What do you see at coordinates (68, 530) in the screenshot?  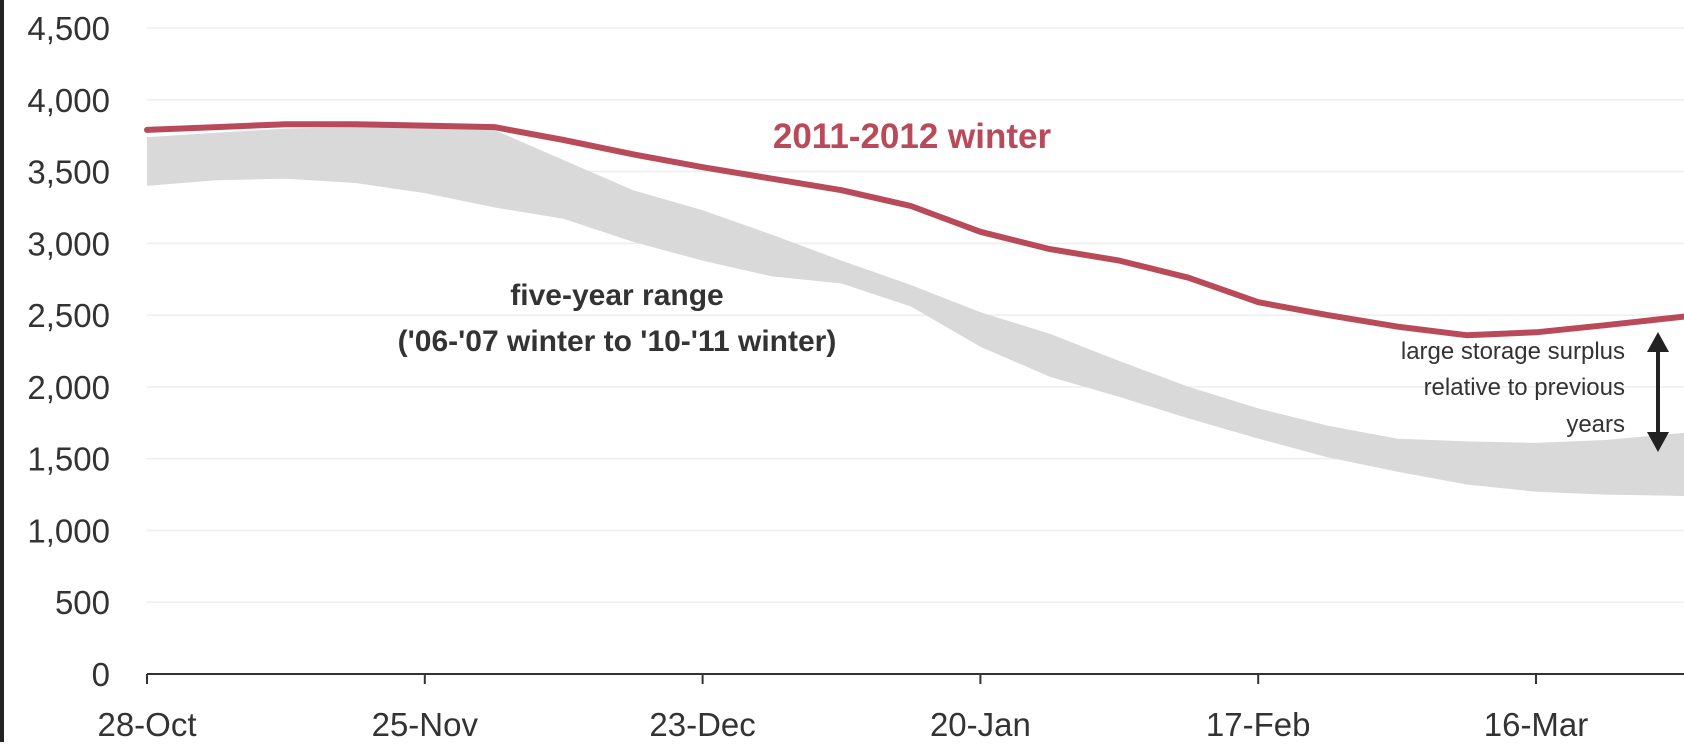 I see `y-tick-label-1000: 1,000` at bounding box center [68, 530].